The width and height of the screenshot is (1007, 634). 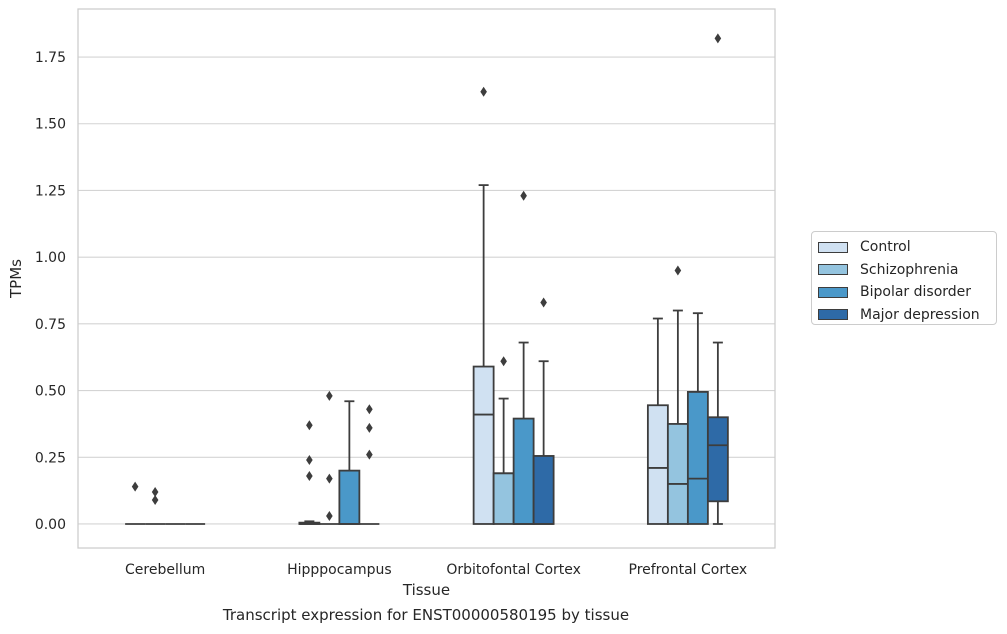 I want to click on legend-label-control: Control, so click(x=885, y=247).